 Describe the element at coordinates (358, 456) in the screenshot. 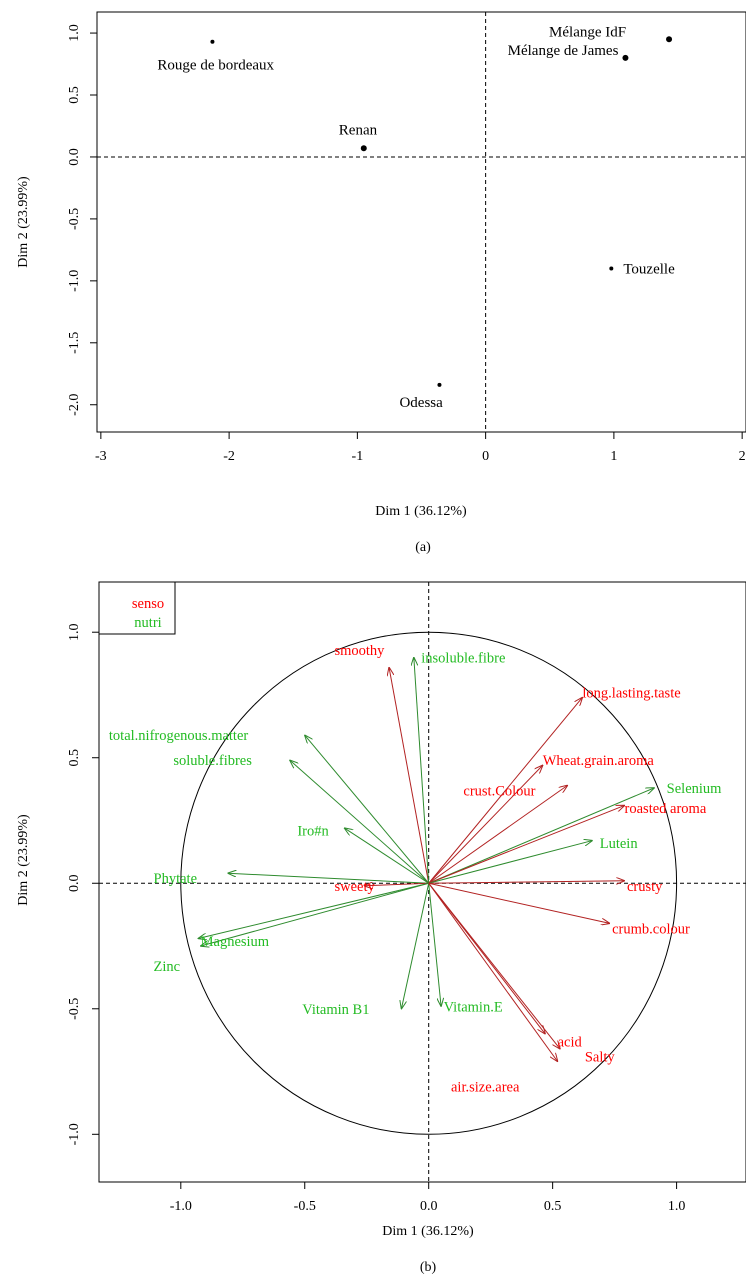

I see `x-tick-label: -1` at that location.